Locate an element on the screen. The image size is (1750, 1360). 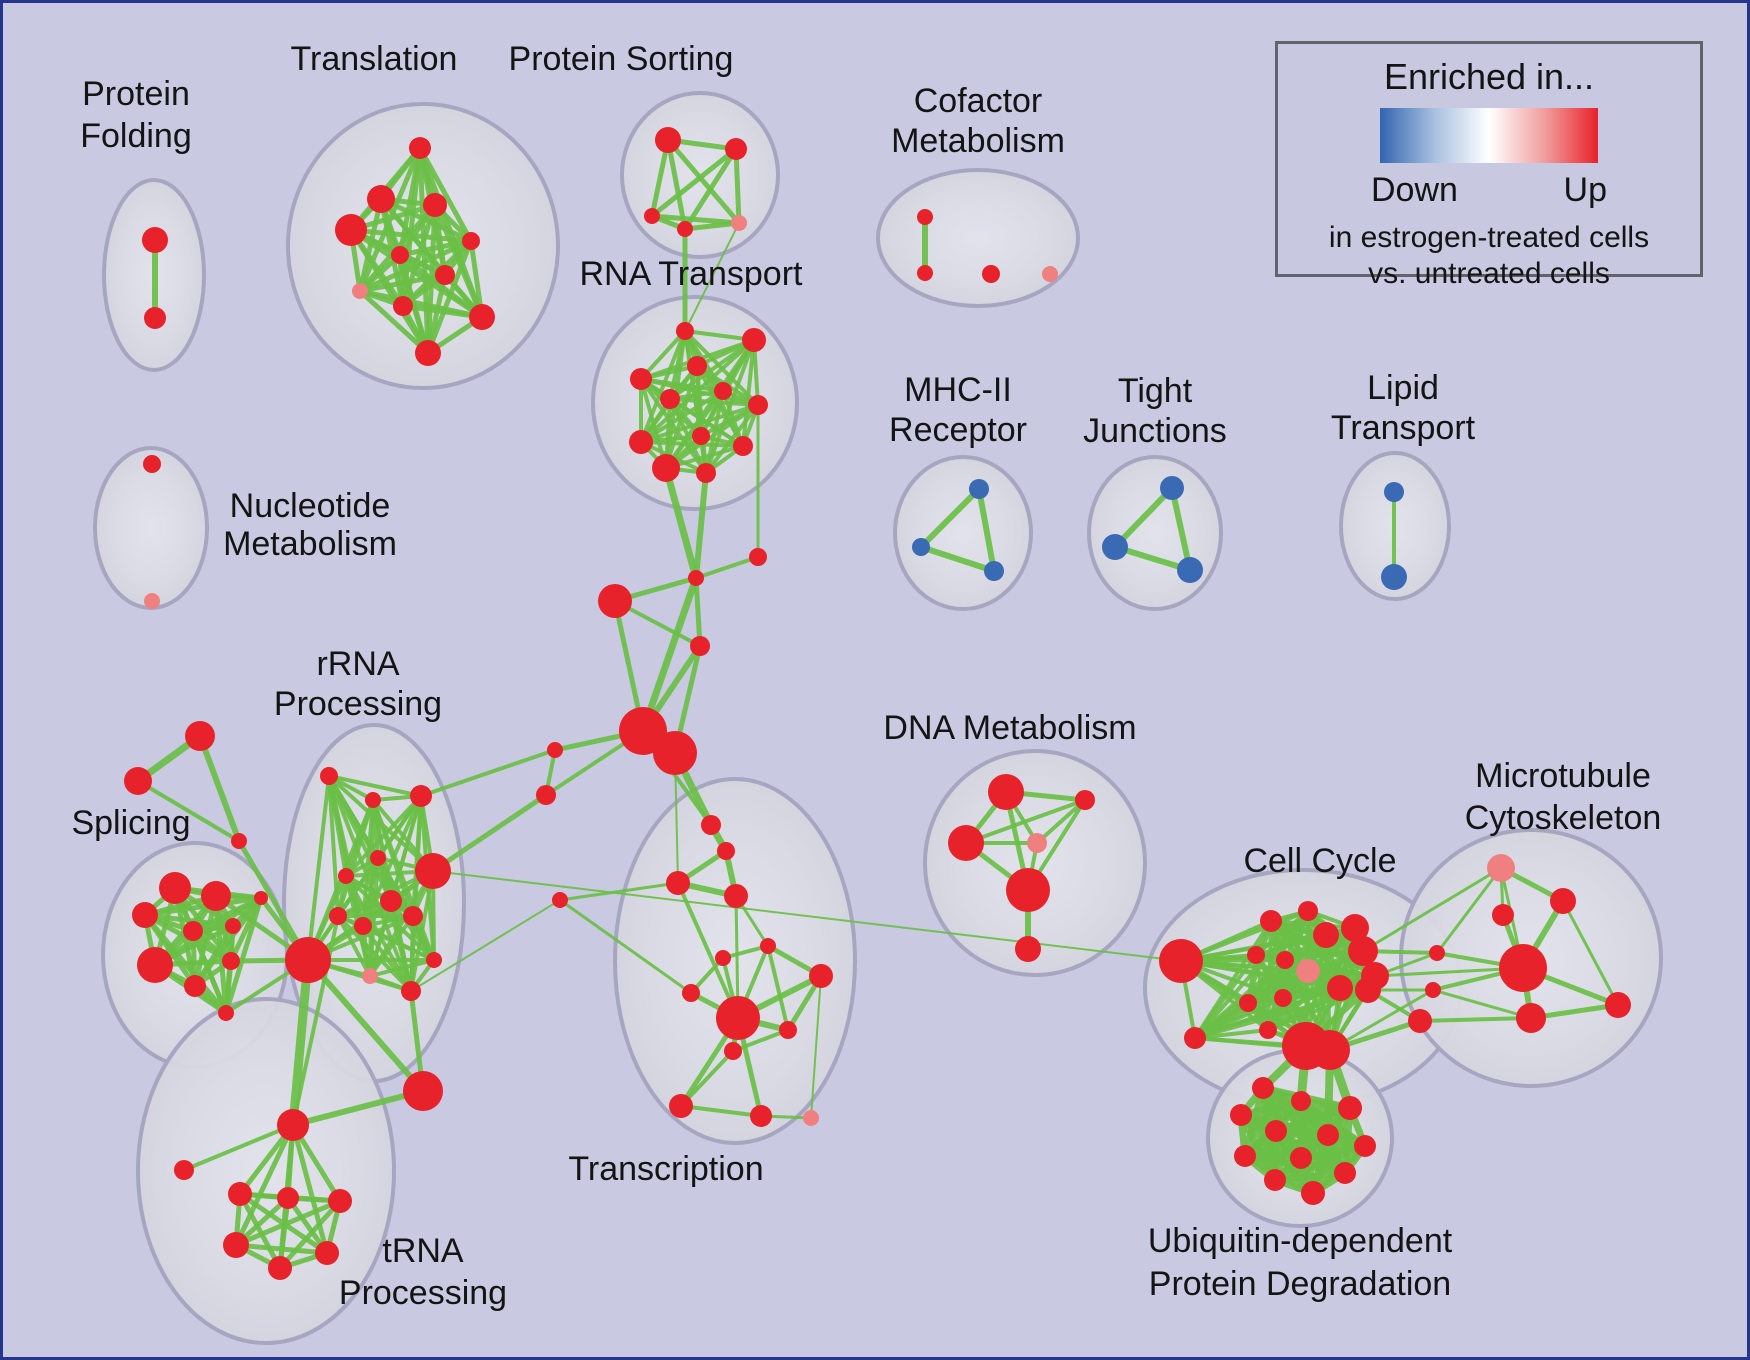
node-tl5 is located at coordinates (471, 241).